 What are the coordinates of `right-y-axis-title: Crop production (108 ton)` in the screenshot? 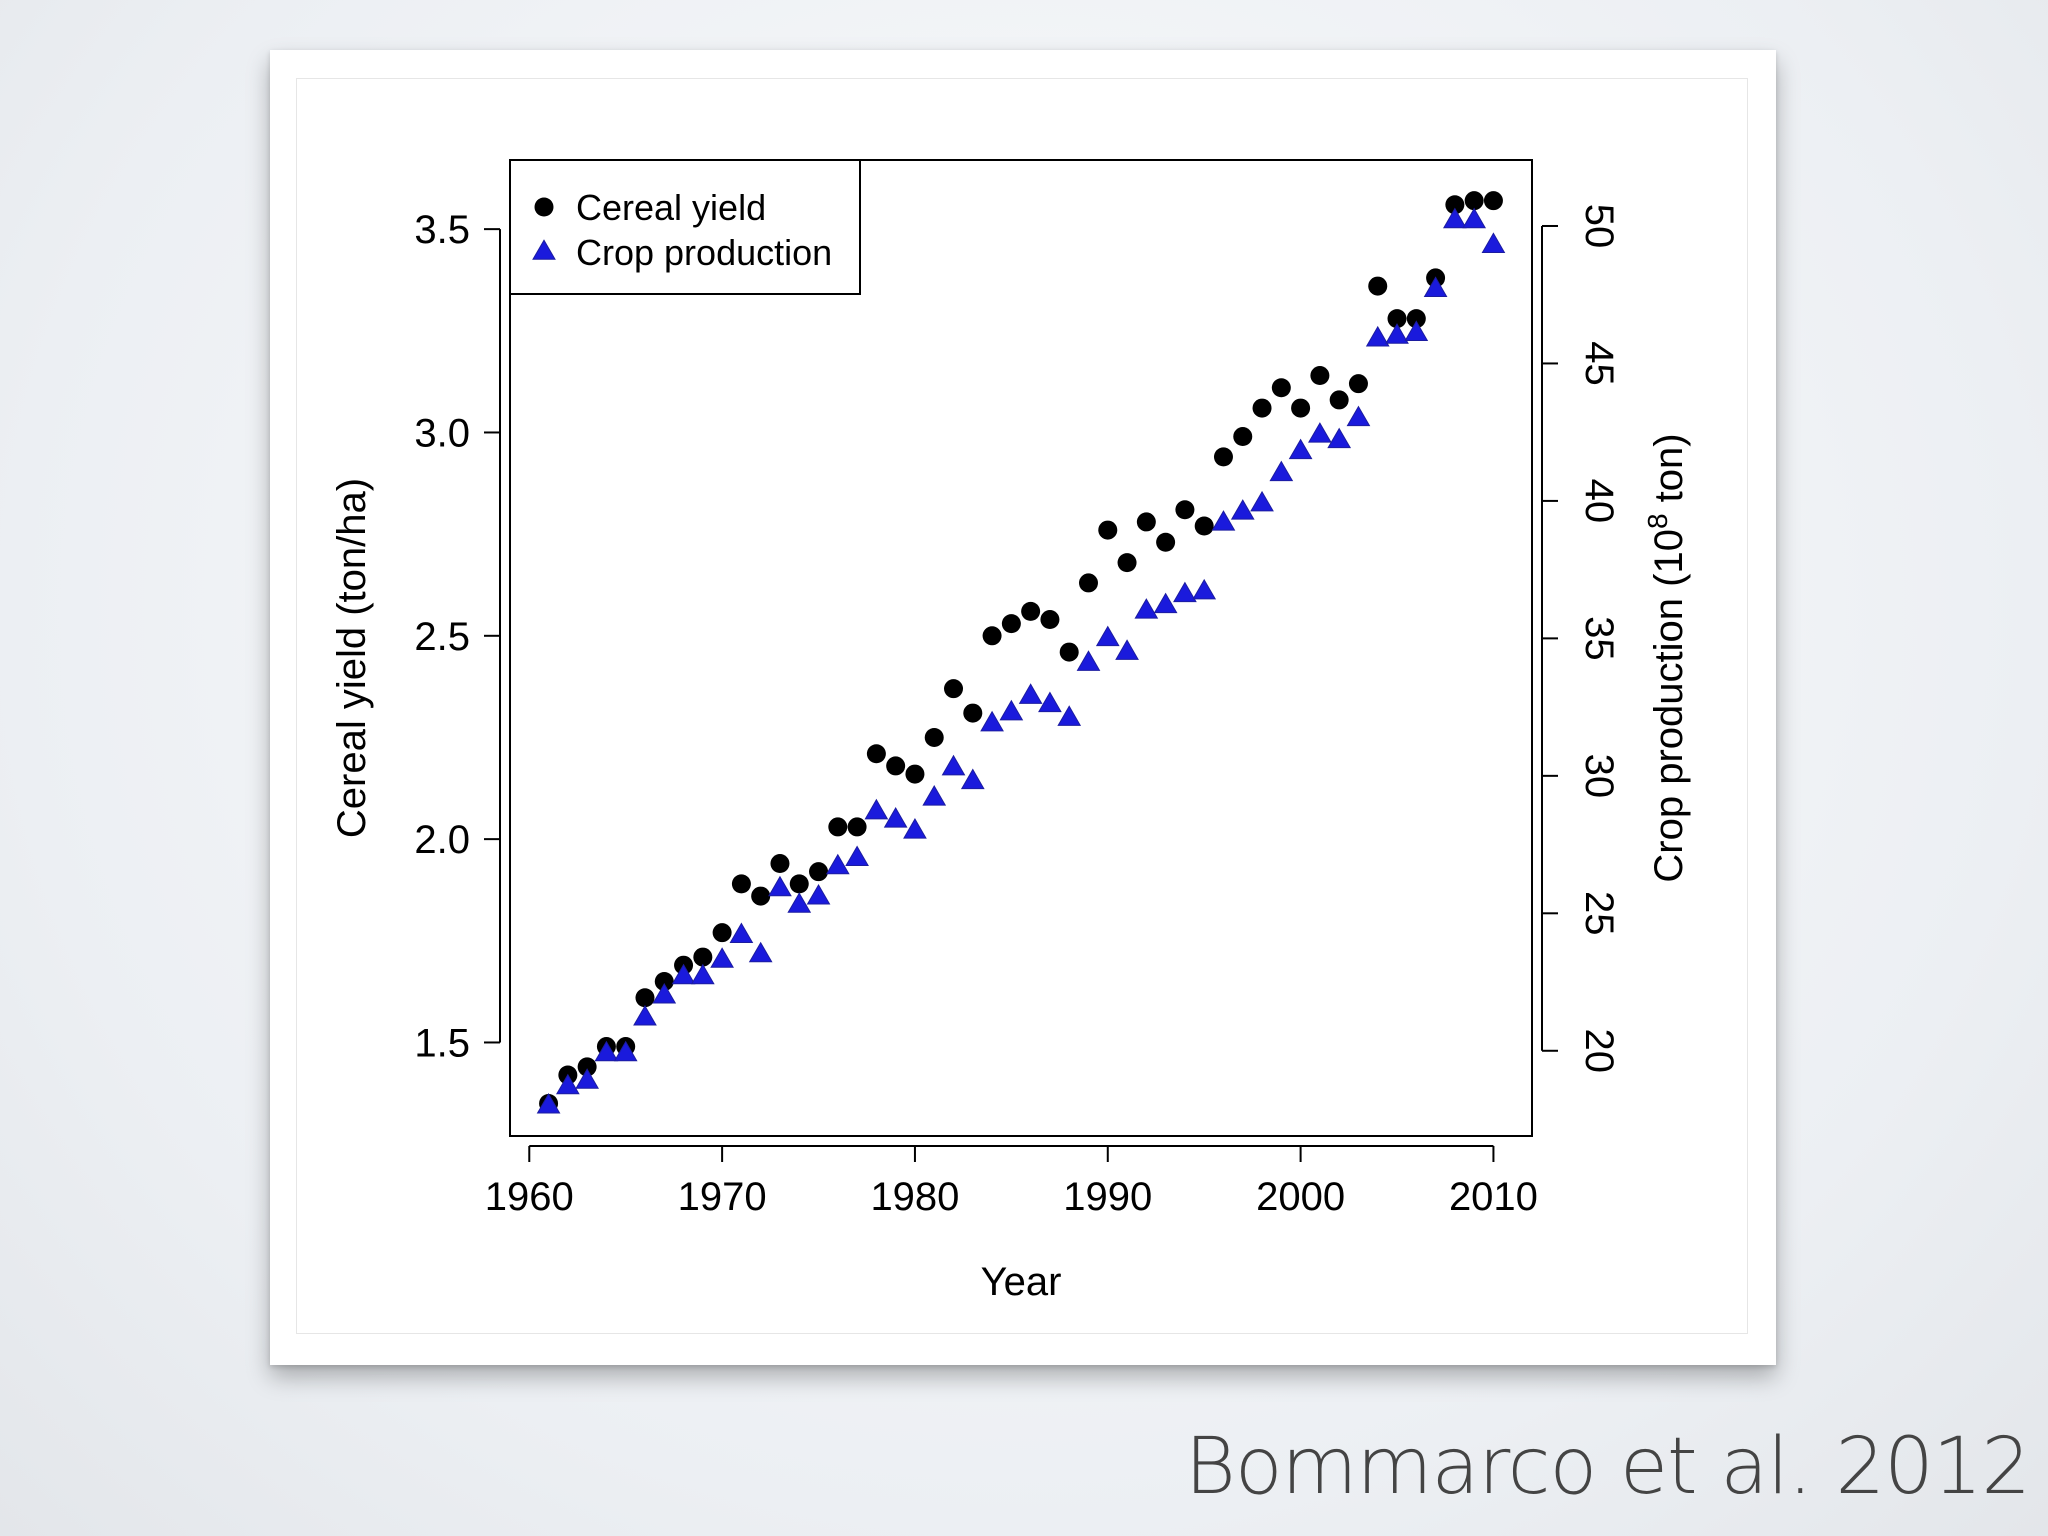 It's located at (1667, 657).